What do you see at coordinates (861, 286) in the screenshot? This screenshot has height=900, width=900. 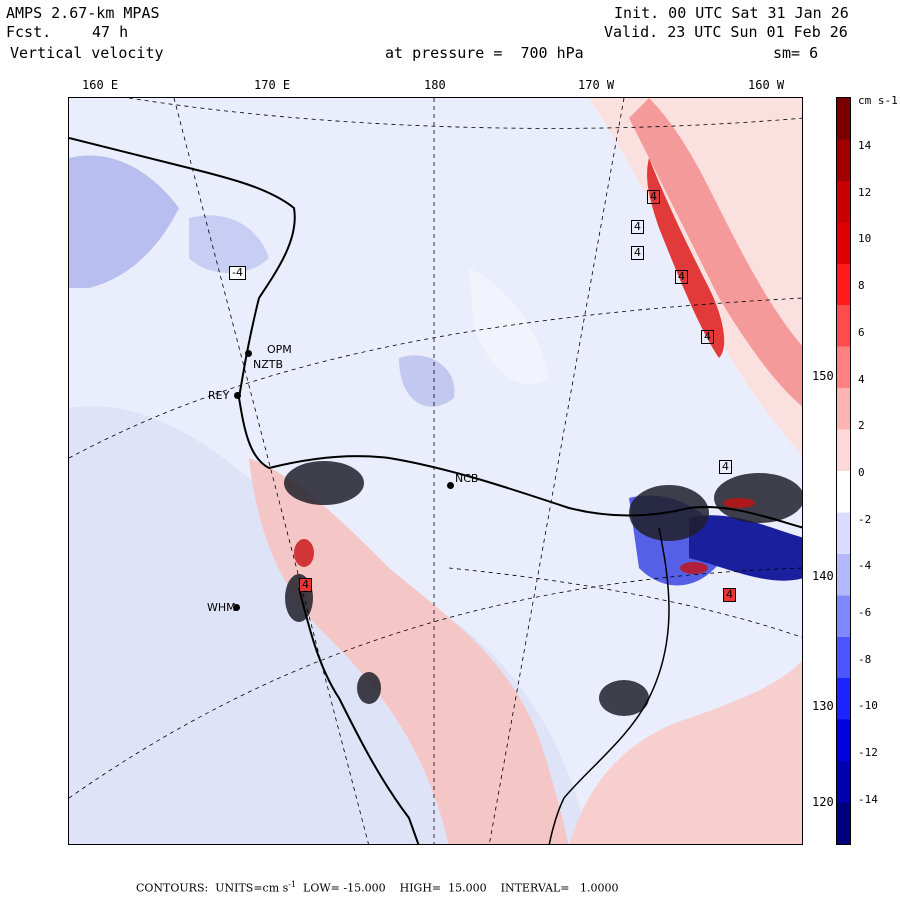 I see `colorbar-tick-label: 8` at bounding box center [861, 286].